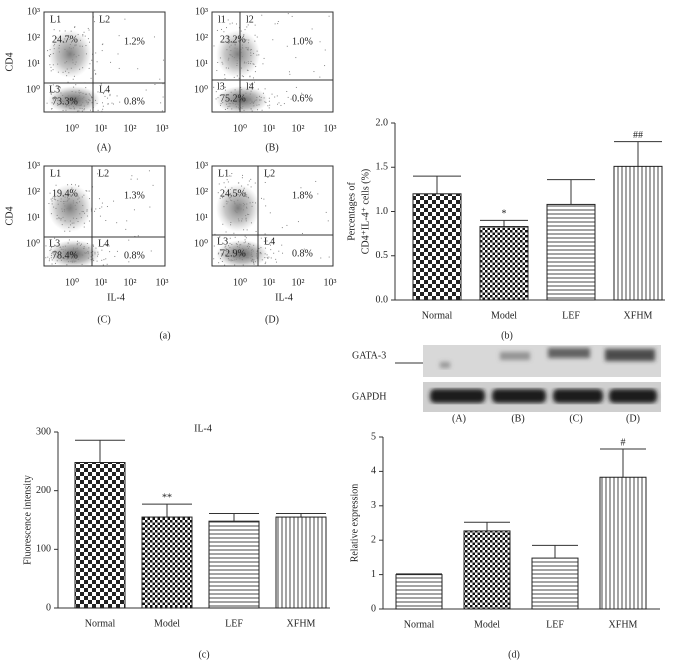  I want to click on x-axis-label: IL-4, so click(116, 297).